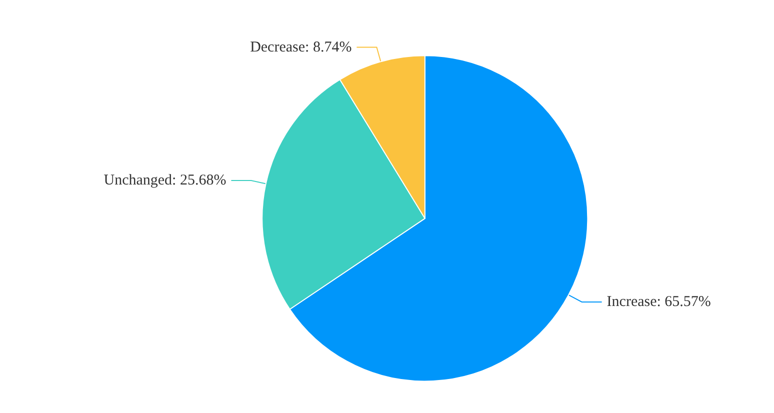  Describe the element at coordinates (658, 302) in the screenshot. I see `slice-label: Increase: 65.57%` at that location.